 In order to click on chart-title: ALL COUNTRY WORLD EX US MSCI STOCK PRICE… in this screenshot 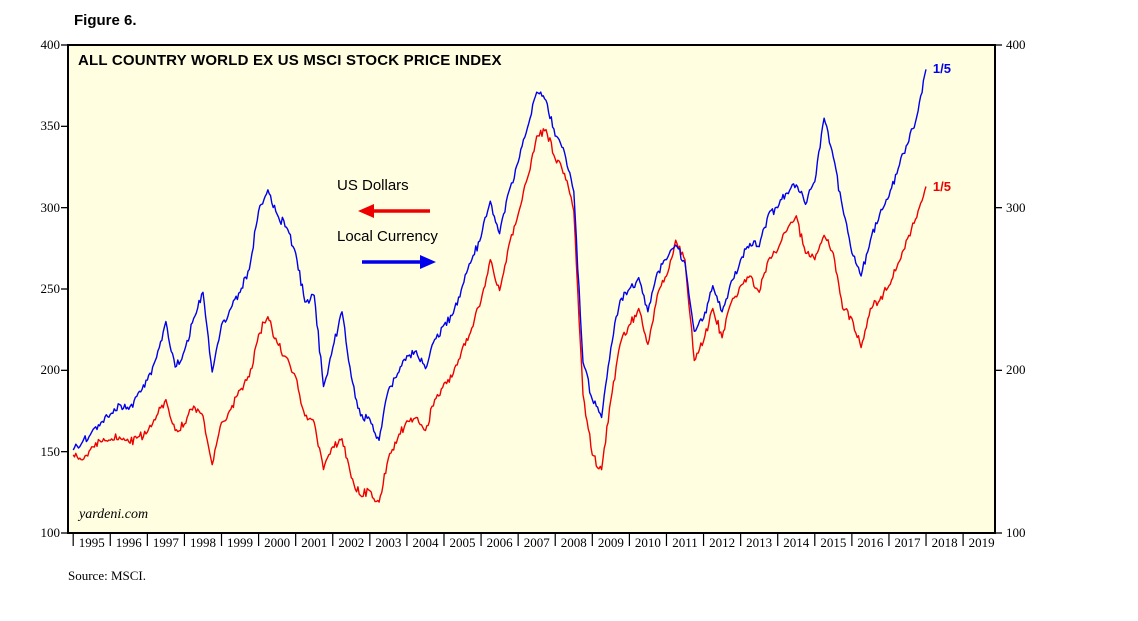, I will do `click(290, 60)`.